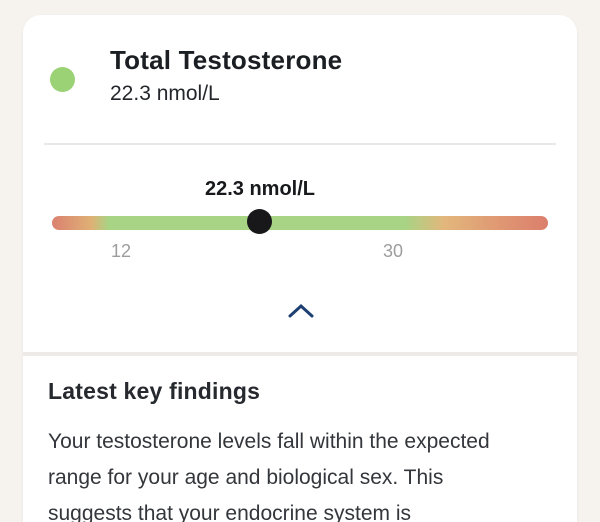 The height and width of the screenshot is (522, 600). Describe the element at coordinates (260, 189) in the screenshot. I see `gauge-value-label: 22.3 nmol/L` at that location.